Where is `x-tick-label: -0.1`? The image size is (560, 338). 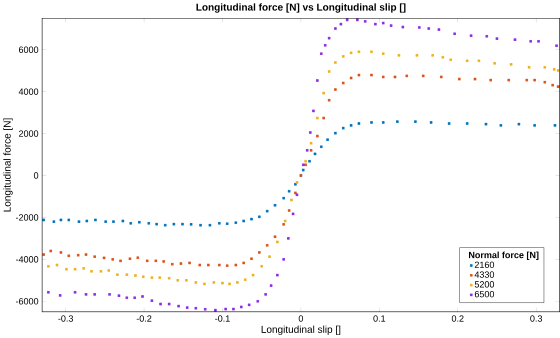
x-tick-label: -0.1 is located at coordinates (222, 318).